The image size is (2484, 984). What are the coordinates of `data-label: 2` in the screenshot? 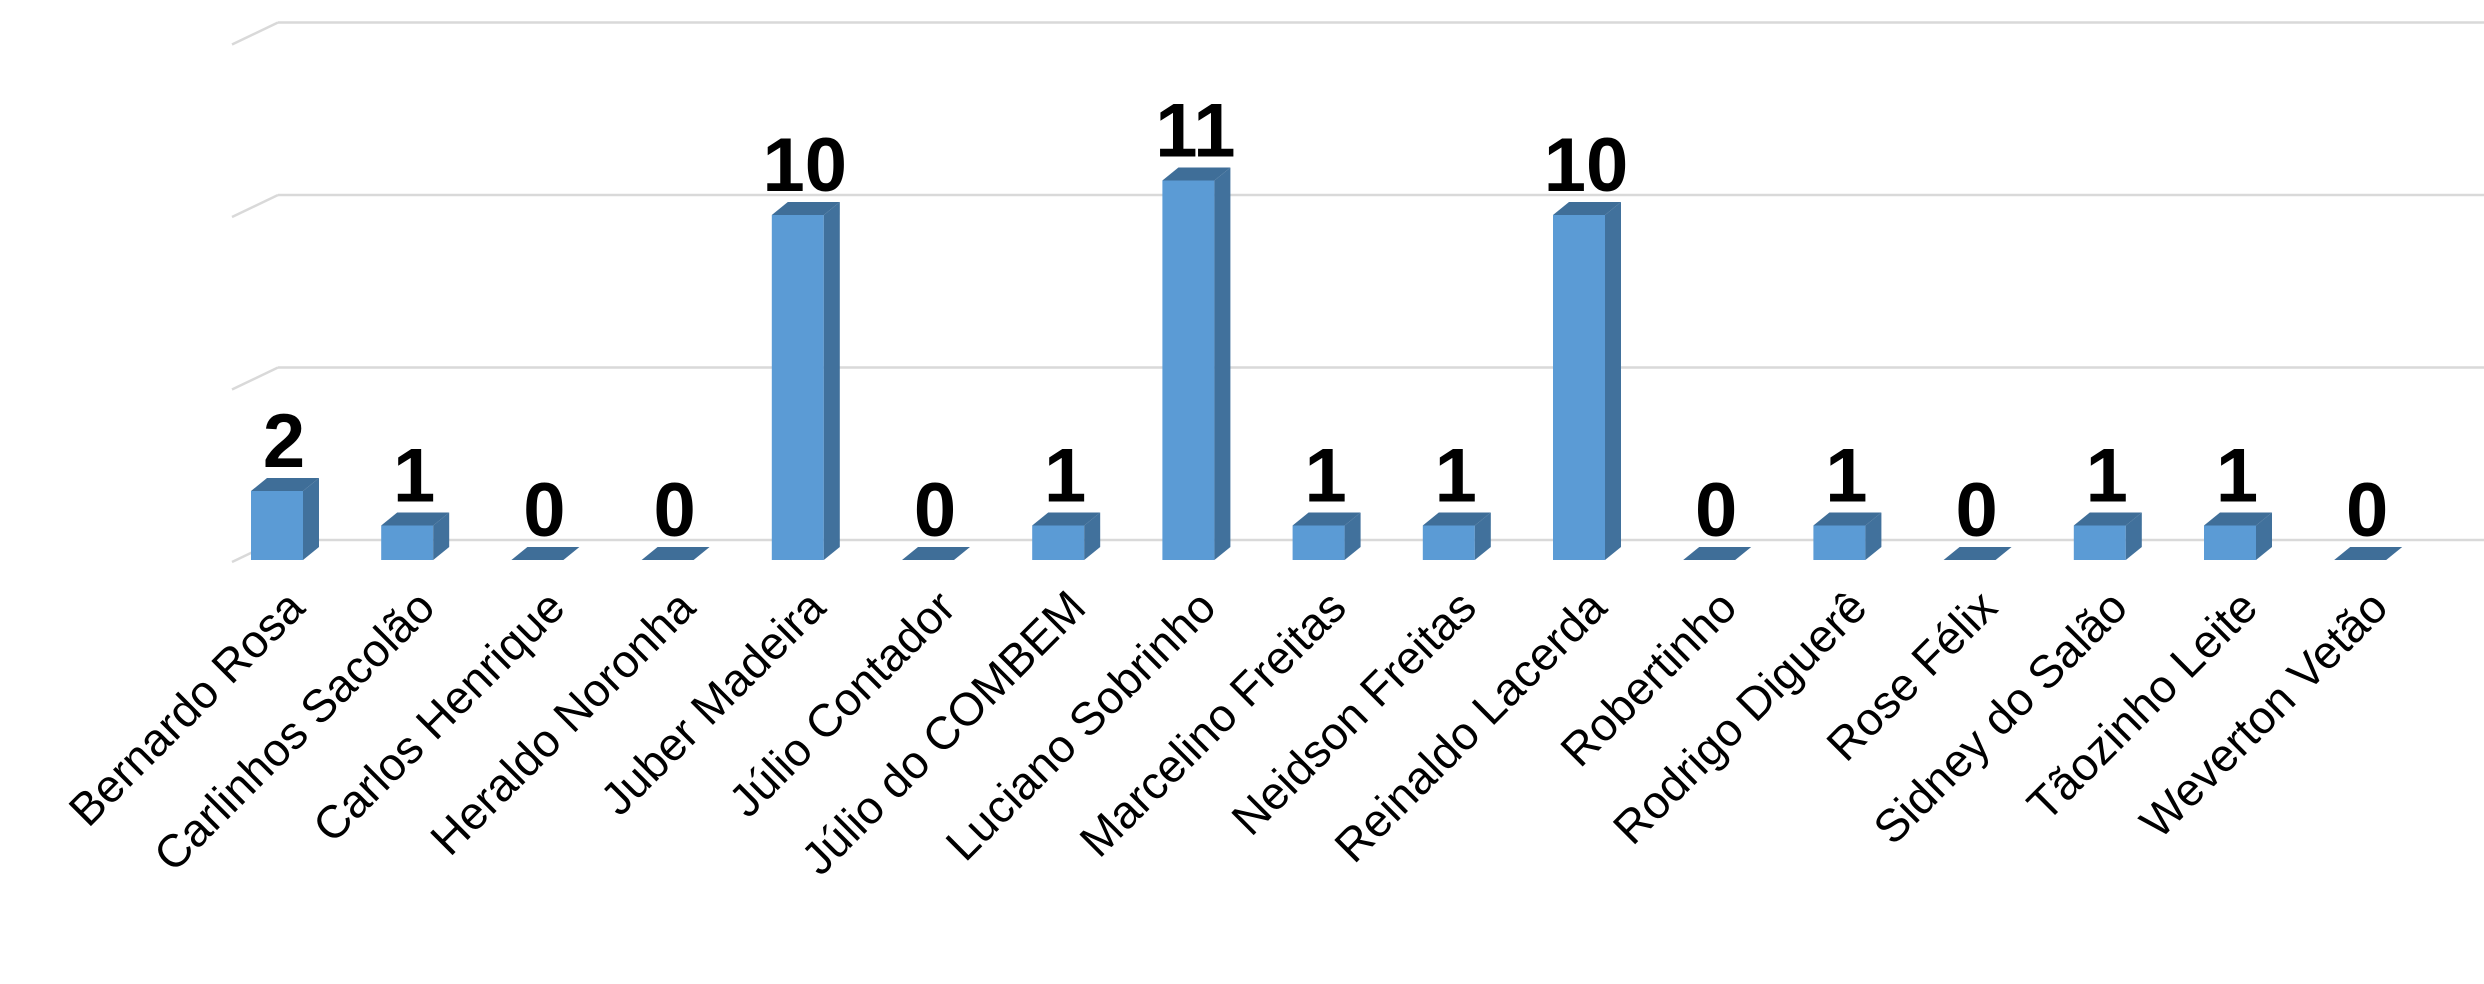 It's located at (284, 441).